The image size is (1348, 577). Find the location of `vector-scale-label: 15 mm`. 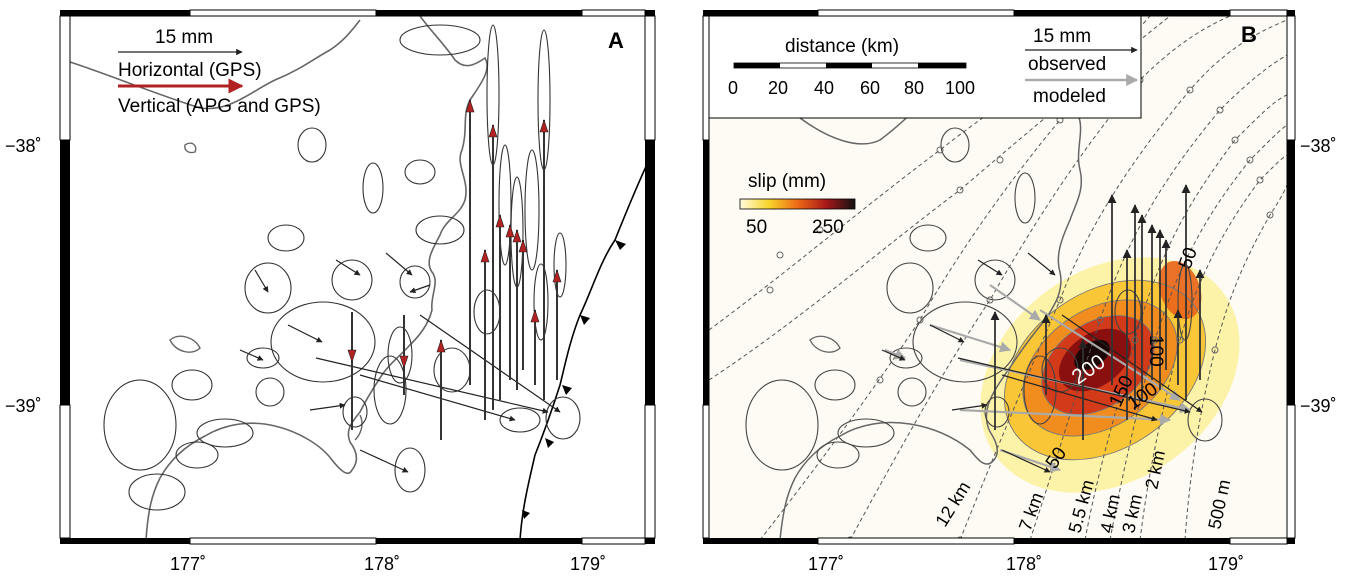

vector-scale-label: 15 mm is located at coordinates (1062, 36).